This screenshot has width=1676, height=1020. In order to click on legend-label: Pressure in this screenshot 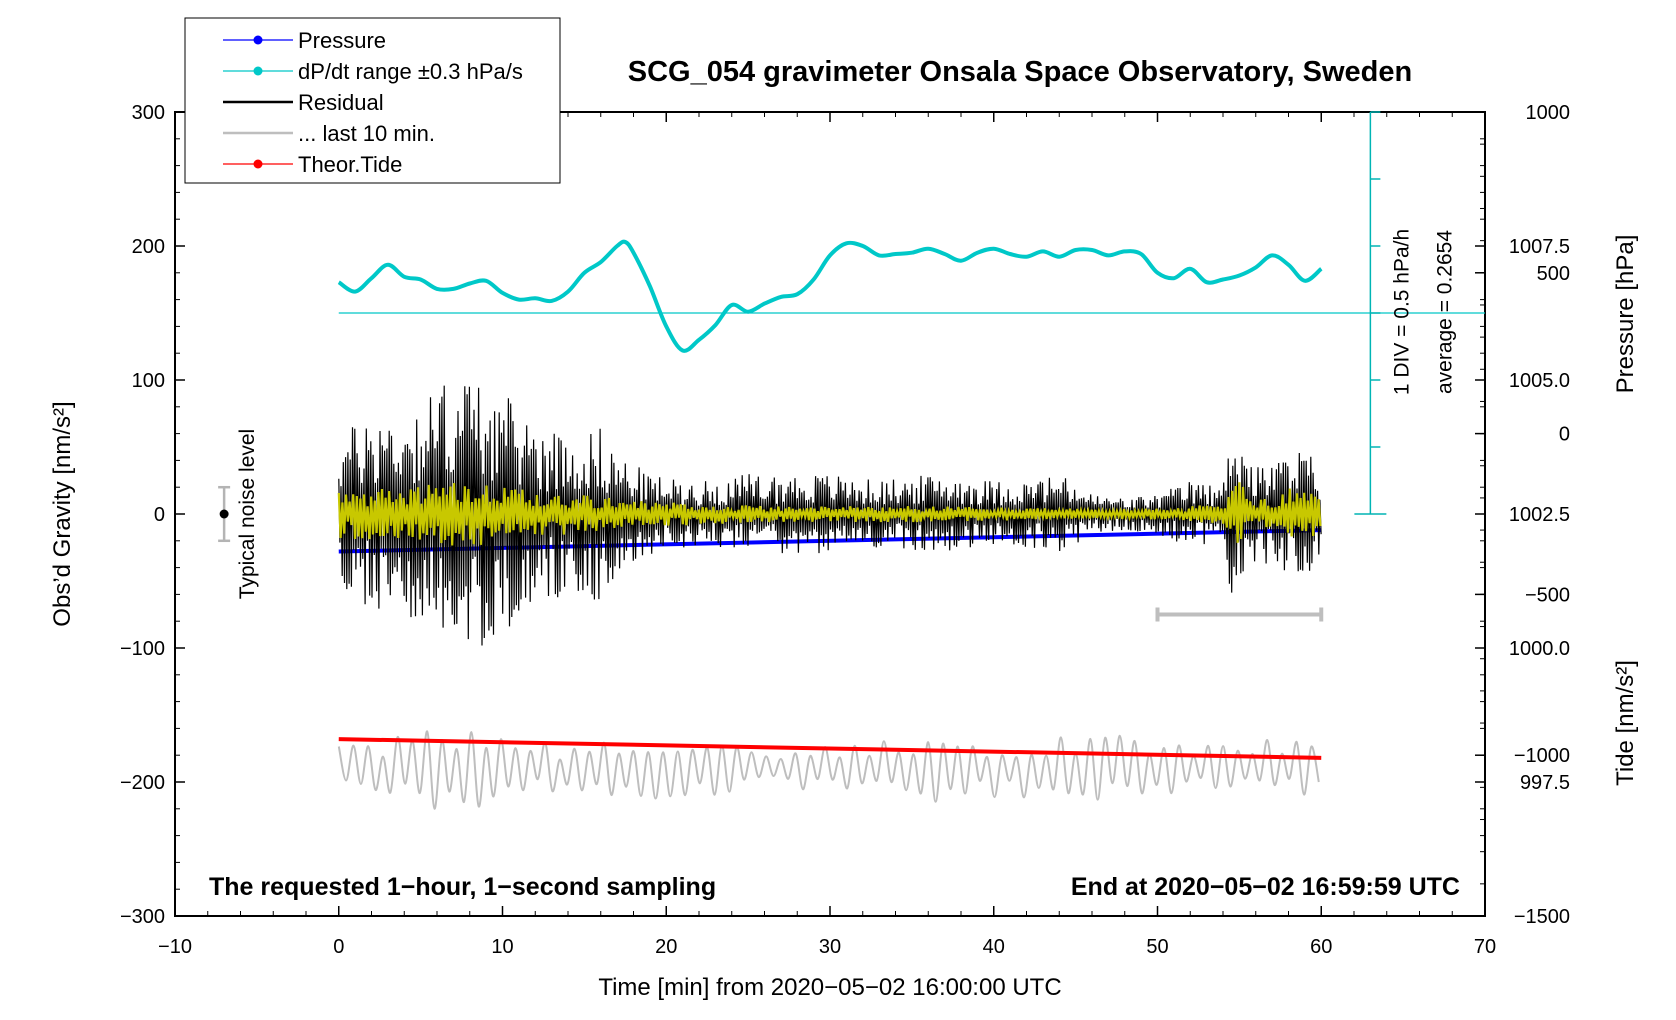, I will do `click(342, 40)`.